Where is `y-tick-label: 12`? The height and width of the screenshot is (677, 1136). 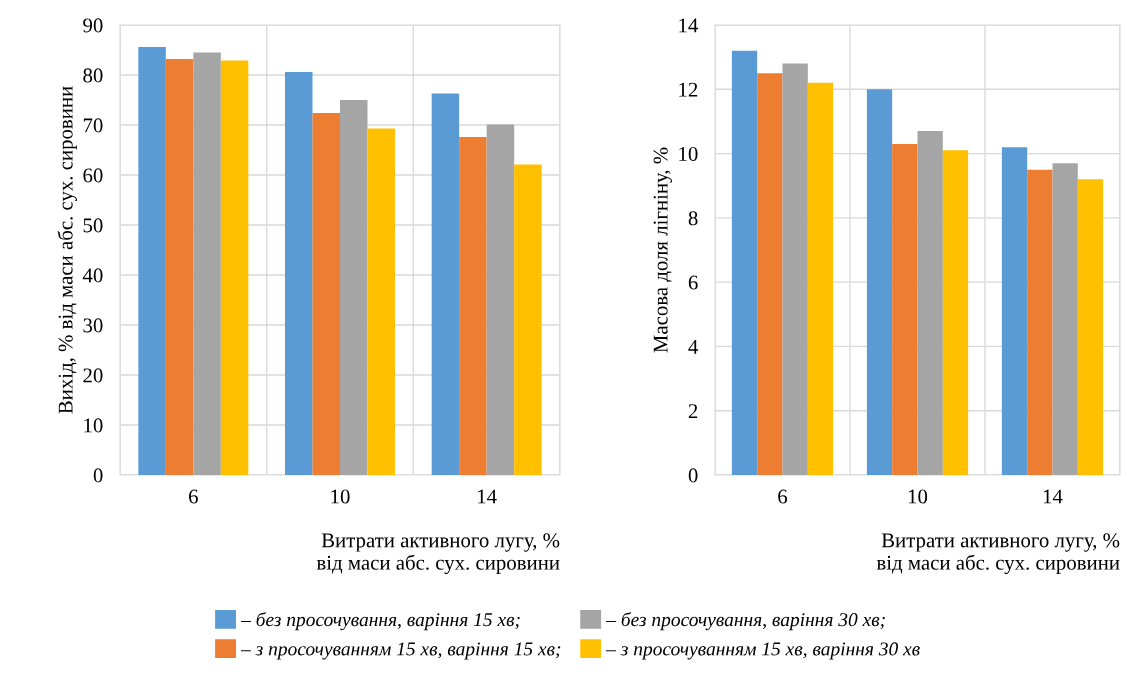 y-tick-label: 12 is located at coordinates (688, 89).